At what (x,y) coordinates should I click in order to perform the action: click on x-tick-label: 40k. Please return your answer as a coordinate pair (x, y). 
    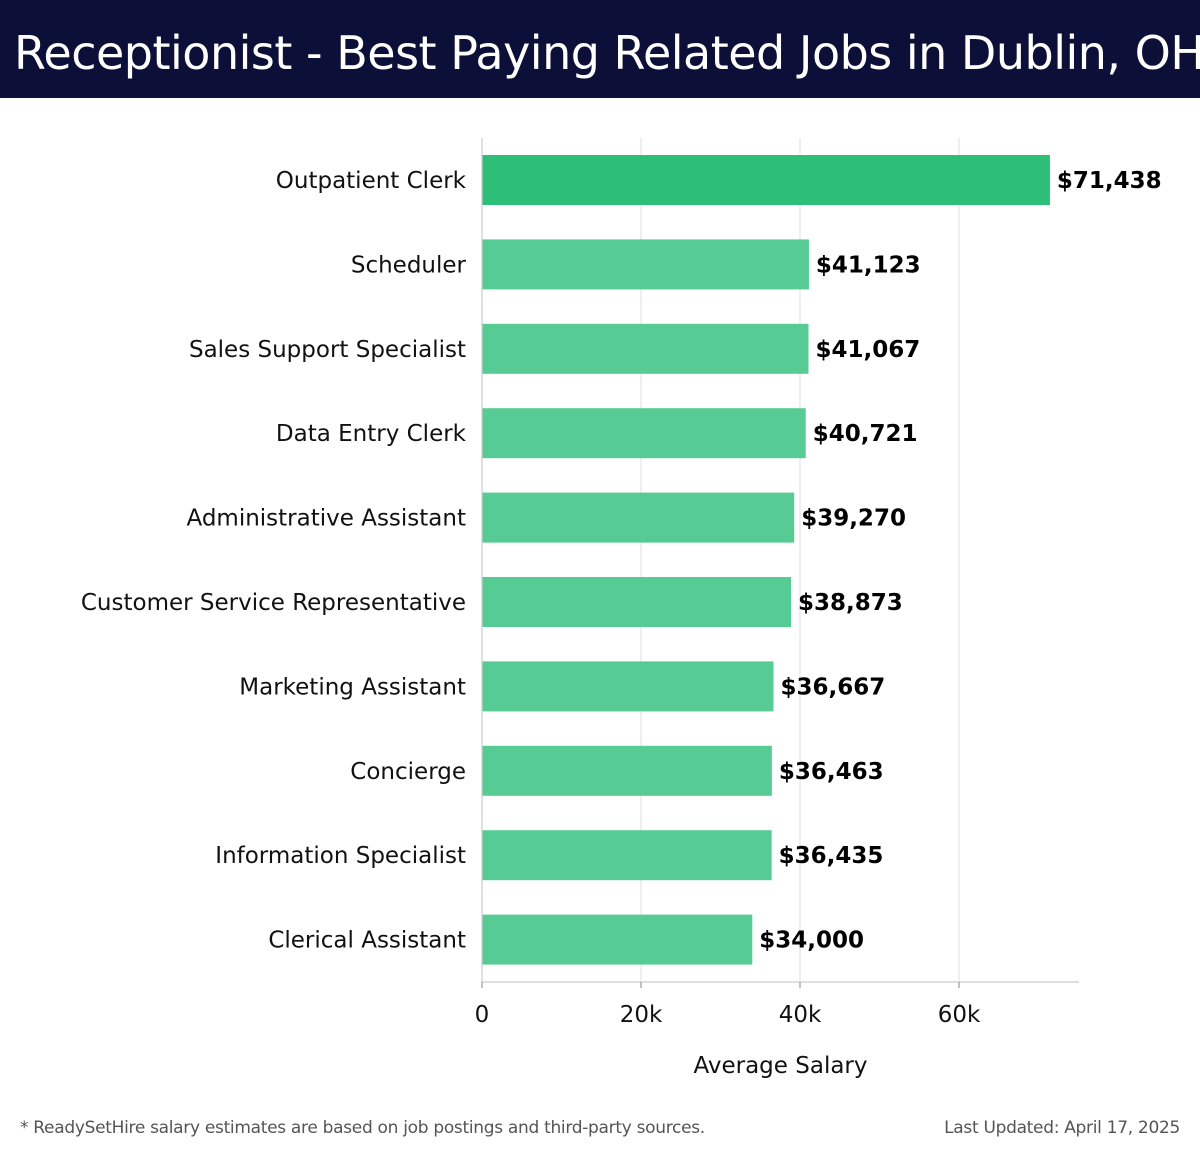
    Looking at the image, I should click on (800, 1015).